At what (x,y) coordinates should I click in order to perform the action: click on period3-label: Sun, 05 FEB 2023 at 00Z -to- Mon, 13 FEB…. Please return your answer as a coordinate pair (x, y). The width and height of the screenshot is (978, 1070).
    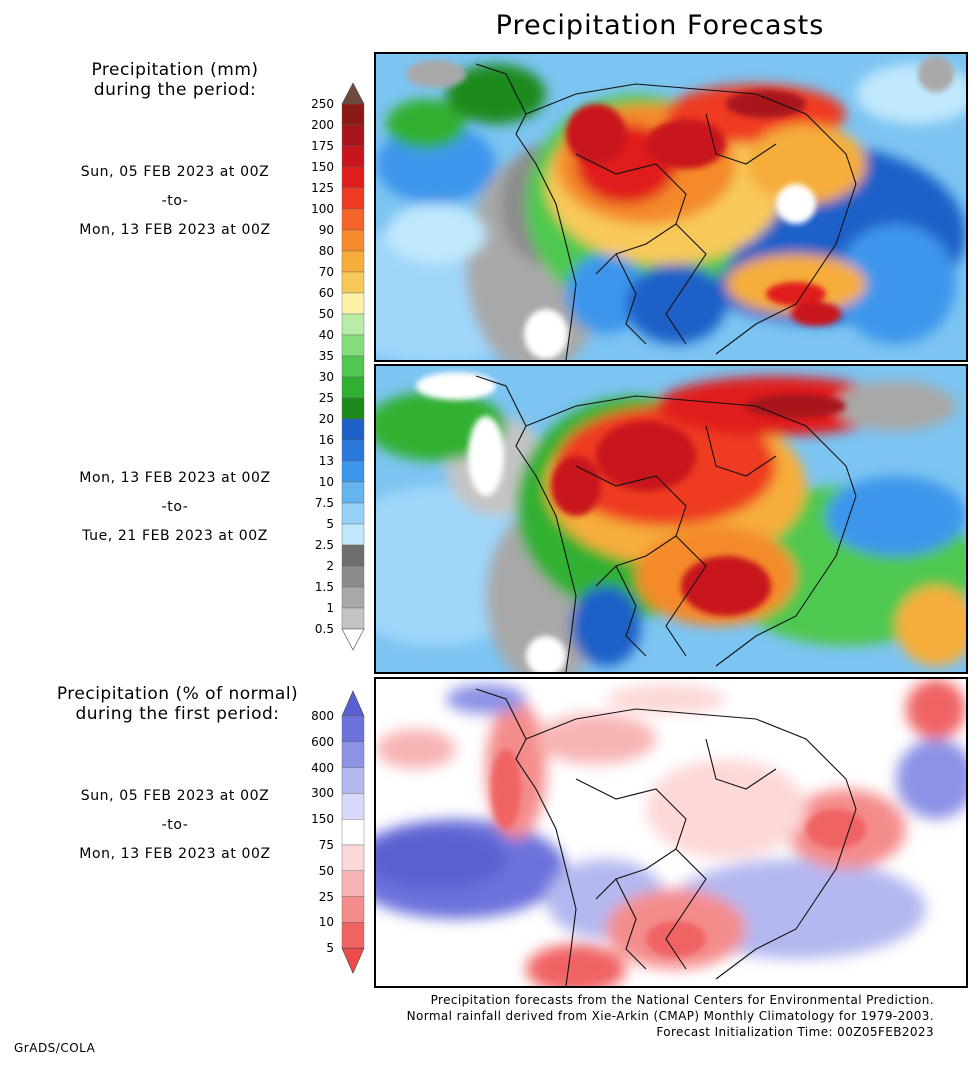
    Looking at the image, I should click on (175, 825).